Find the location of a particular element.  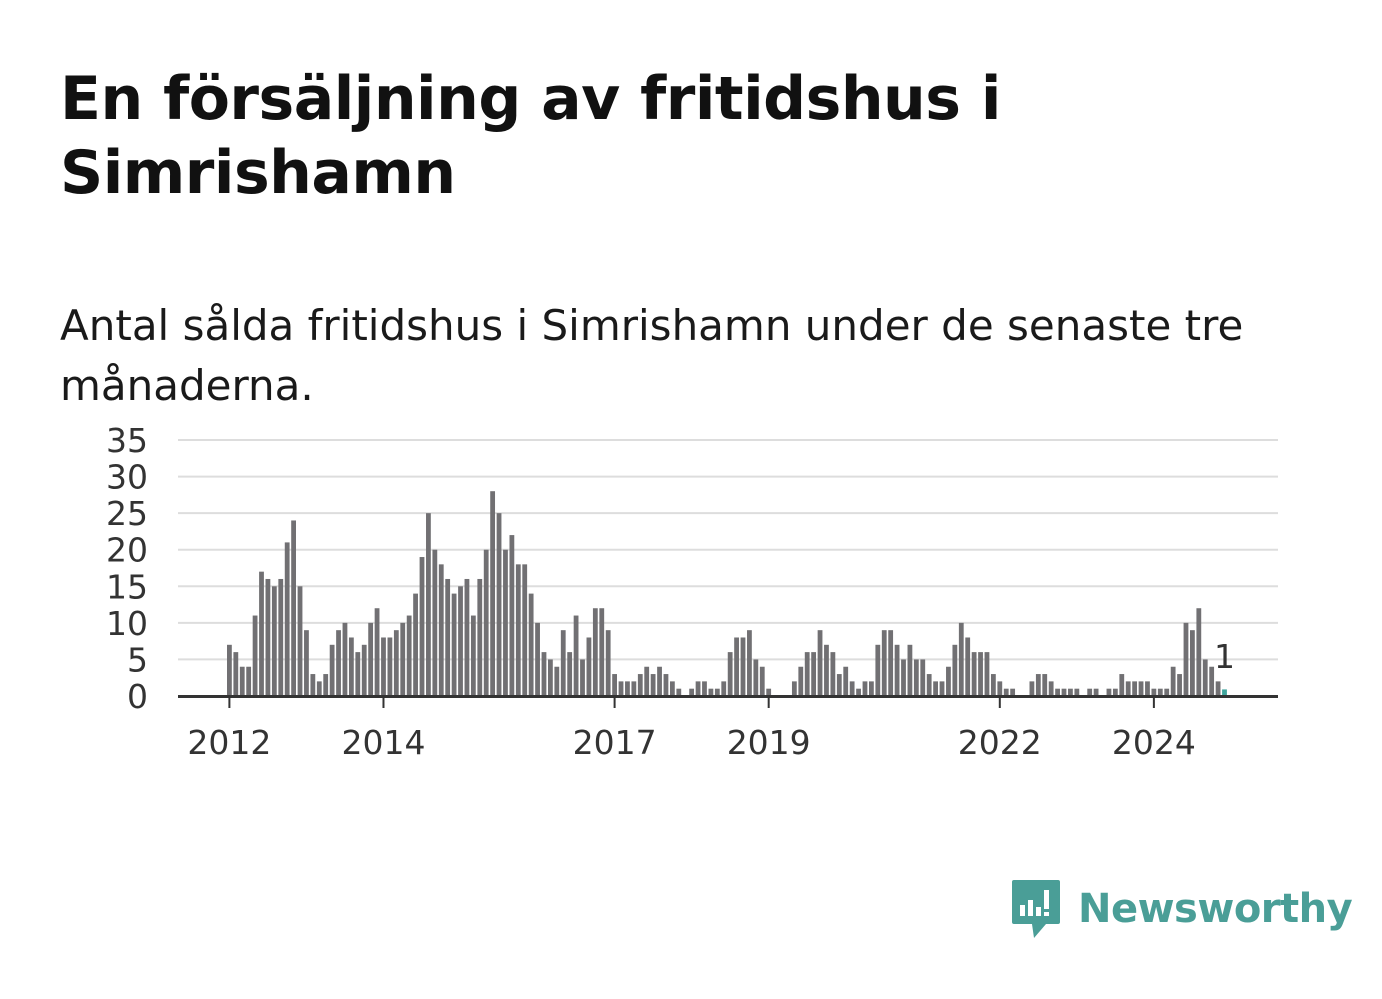

x-tick-label: 2012 is located at coordinates (229, 742).